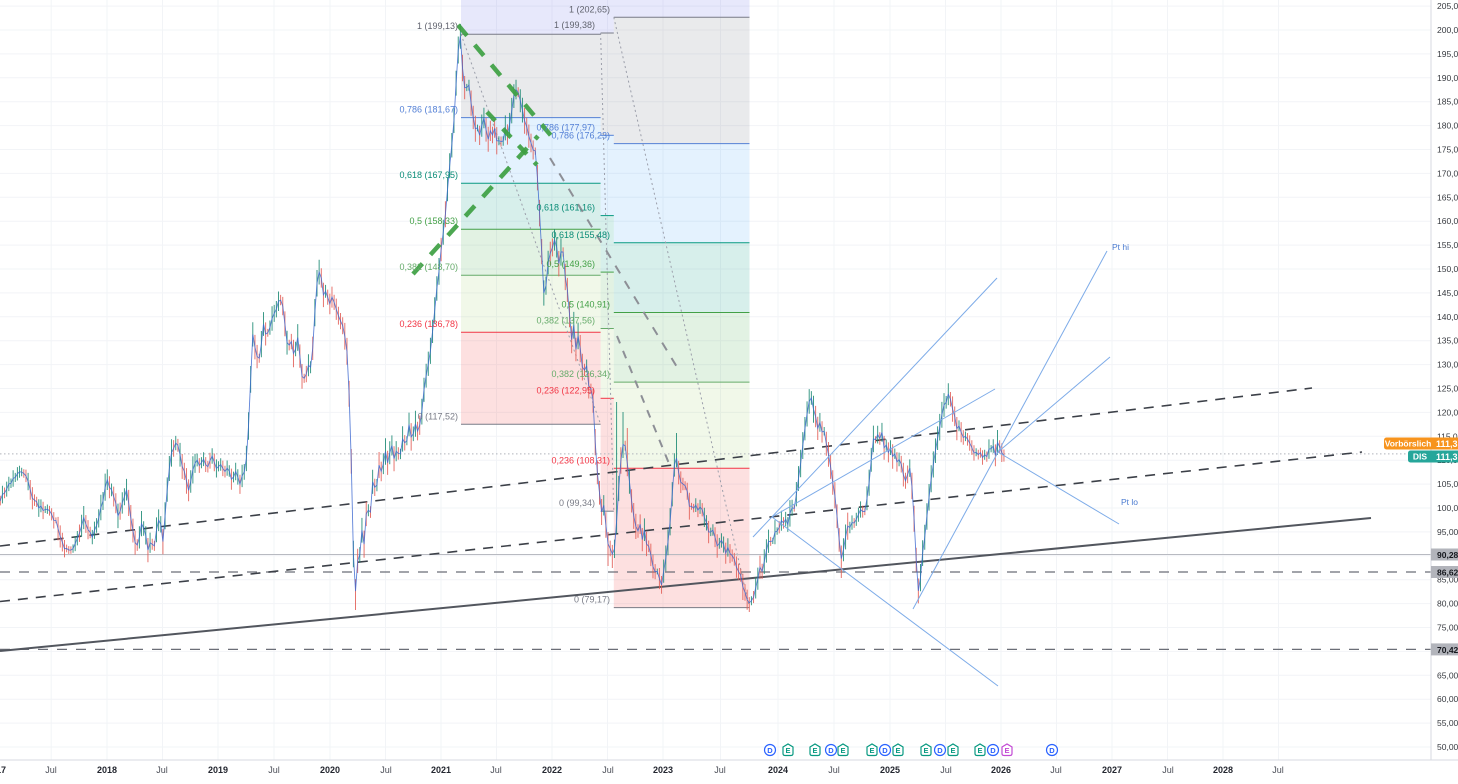 The width and height of the screenshot is (1458, 784). I want to click on svg-text: 205,00, so click(1447, 6).